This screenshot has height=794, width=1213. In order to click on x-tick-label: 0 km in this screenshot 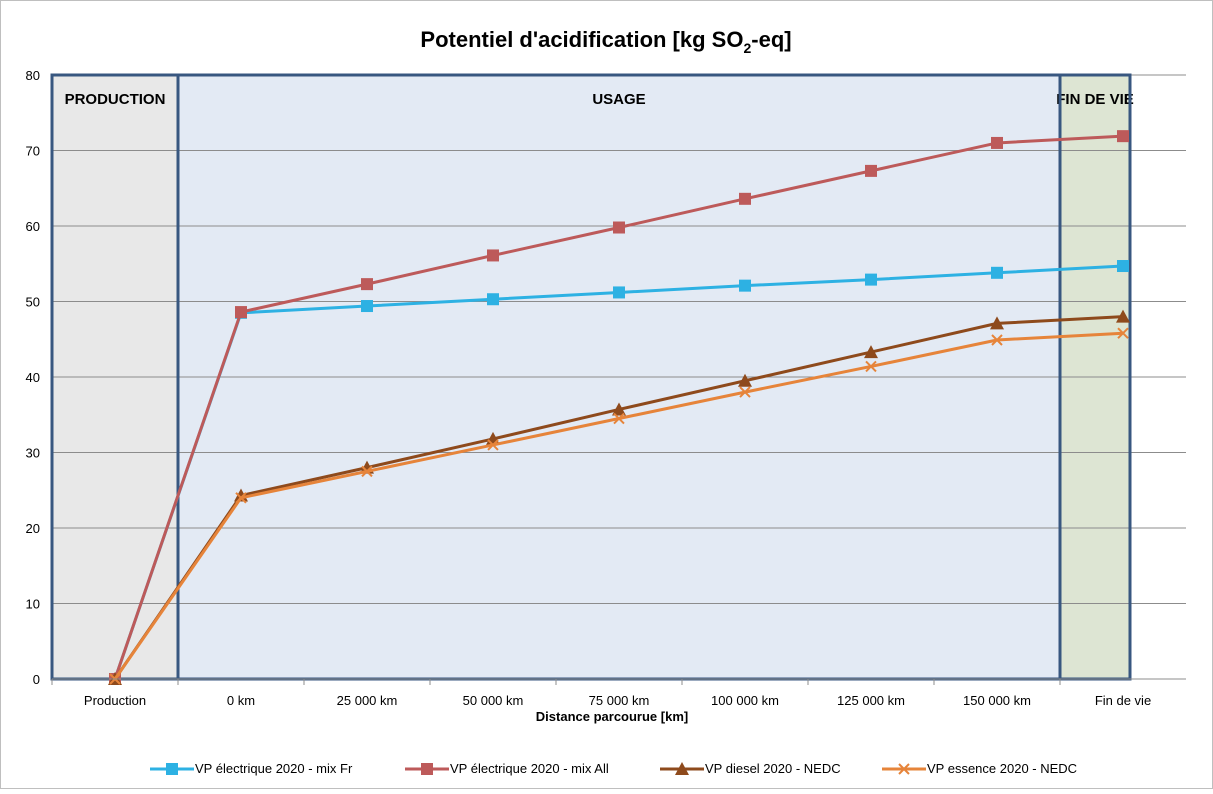, I will do `click(241, 700)`.